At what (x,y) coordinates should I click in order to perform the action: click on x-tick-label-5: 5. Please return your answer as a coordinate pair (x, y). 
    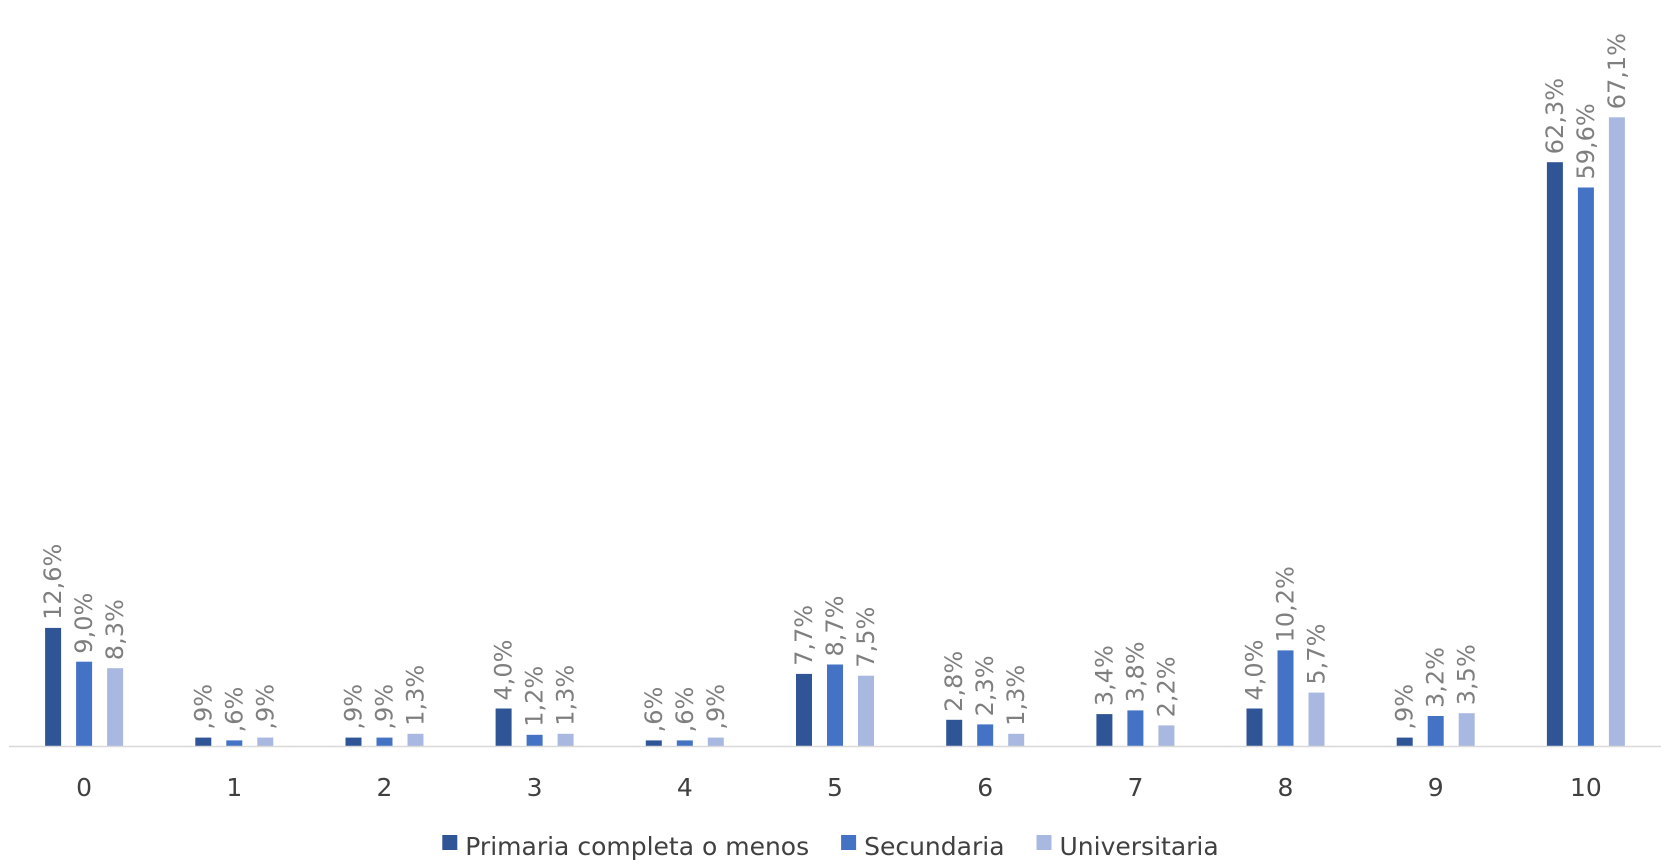
    Looking at the image, I should click on (835, 787).